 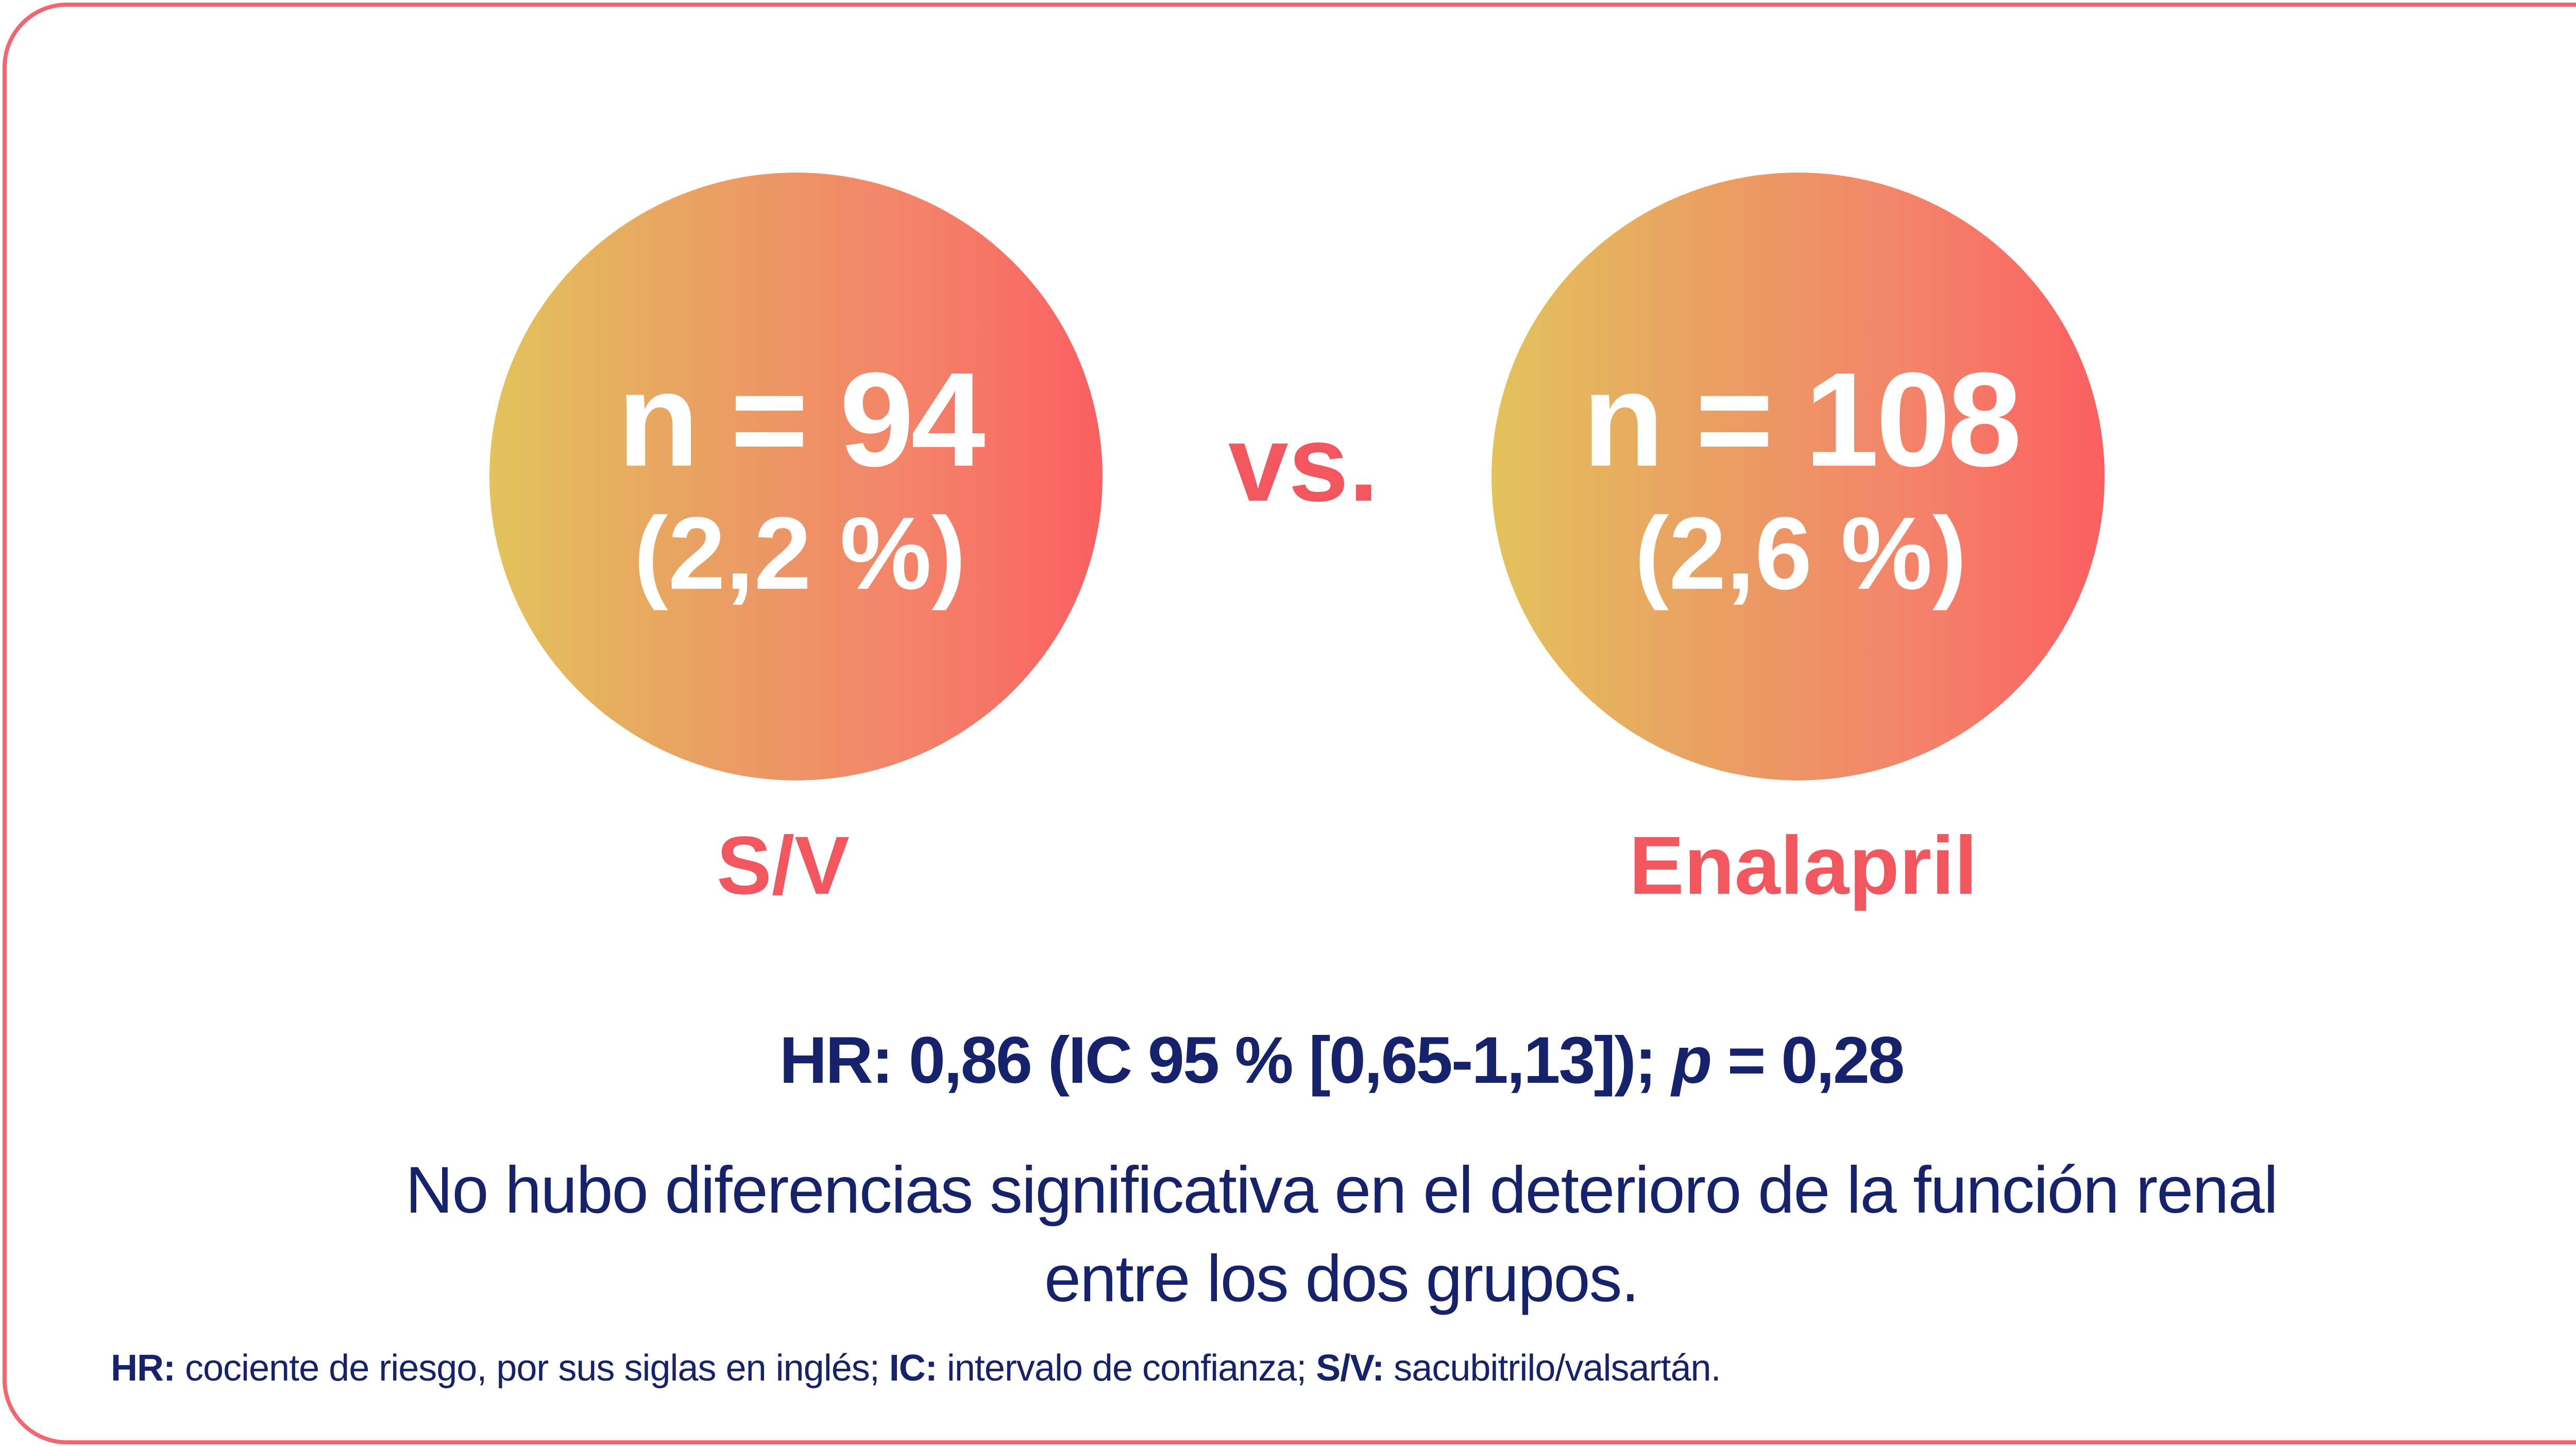 I want to click on sv-n-value: n = 94, so click(x=801, y=420).